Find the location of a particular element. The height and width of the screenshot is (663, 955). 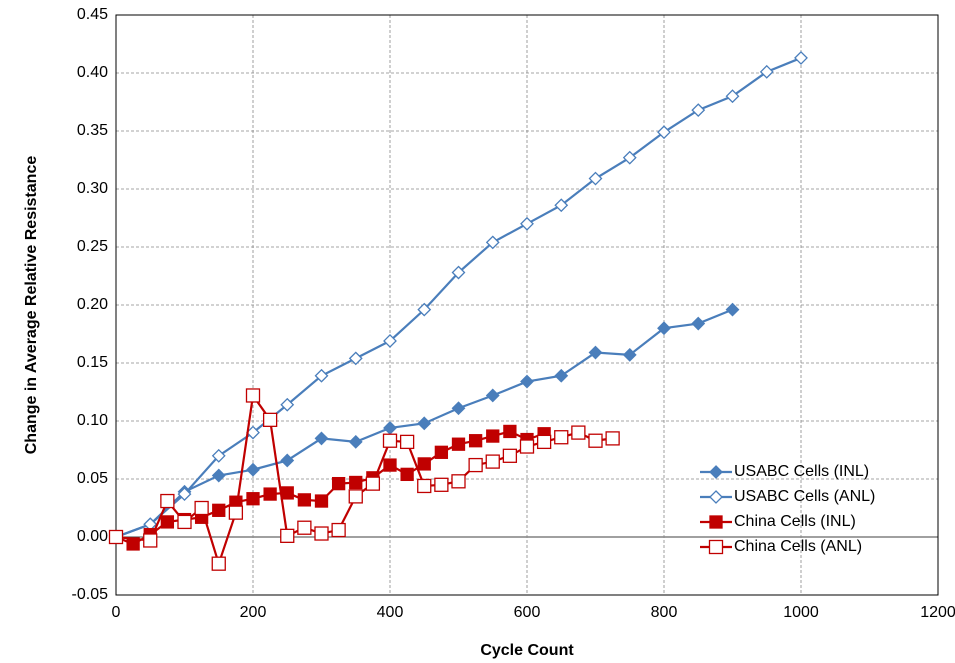

y-tick-label: -0.05 is located at coordinates (90, 594).